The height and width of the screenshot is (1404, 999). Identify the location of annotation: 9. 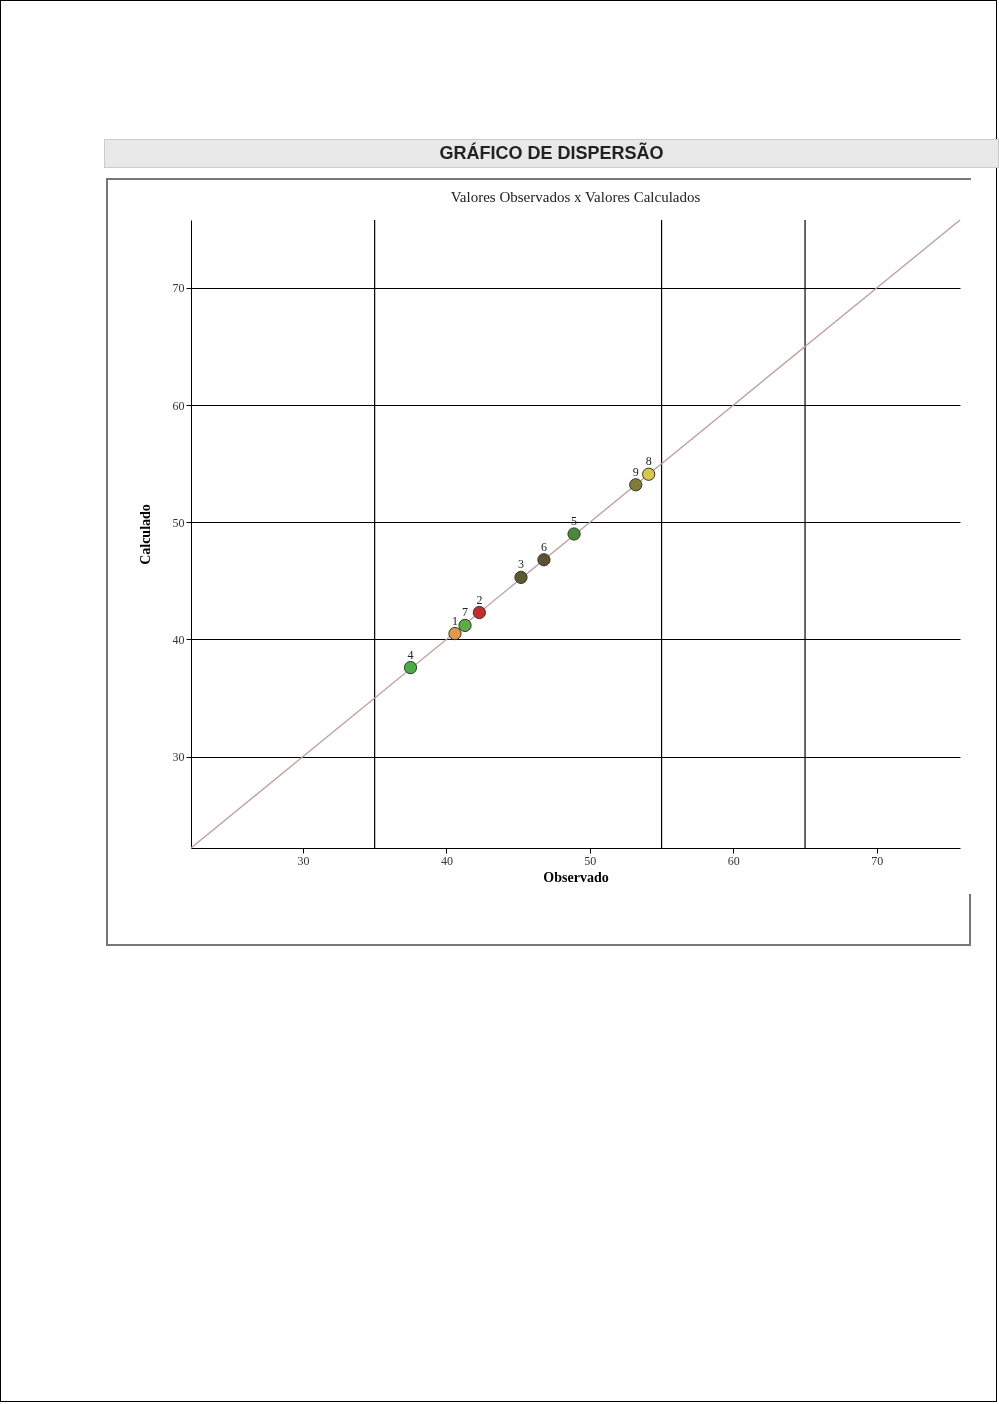
(635, 471).